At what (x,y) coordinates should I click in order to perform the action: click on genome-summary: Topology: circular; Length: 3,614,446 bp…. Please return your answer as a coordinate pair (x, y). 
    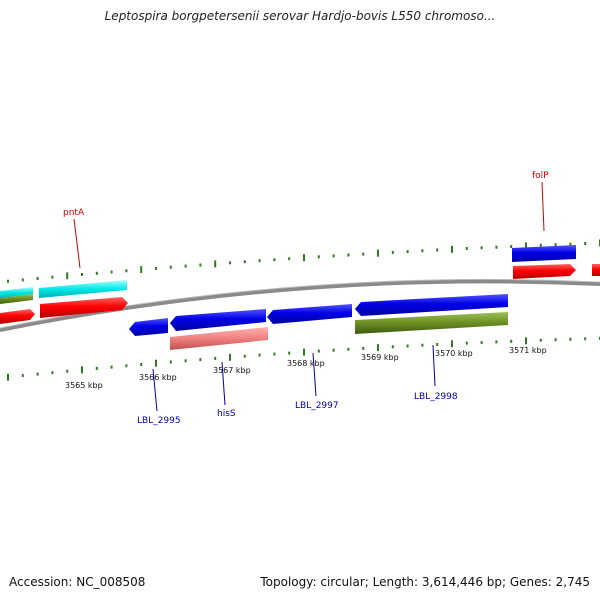
    Looking at the image, I should click on (425, 582).